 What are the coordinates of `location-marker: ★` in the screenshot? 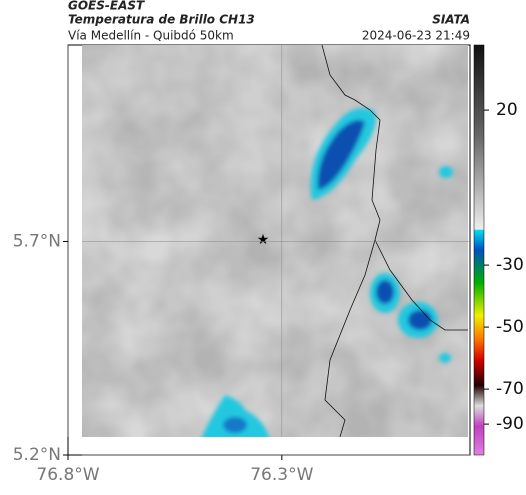 It's located at (263, 240).